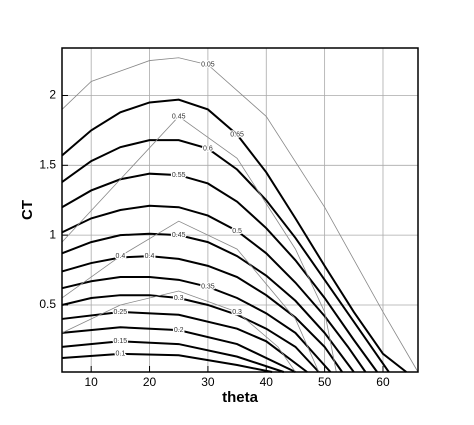  Describe the element at coordinates (52, 95) in the screenshot. I see `y-tick-label: 2` at that location.